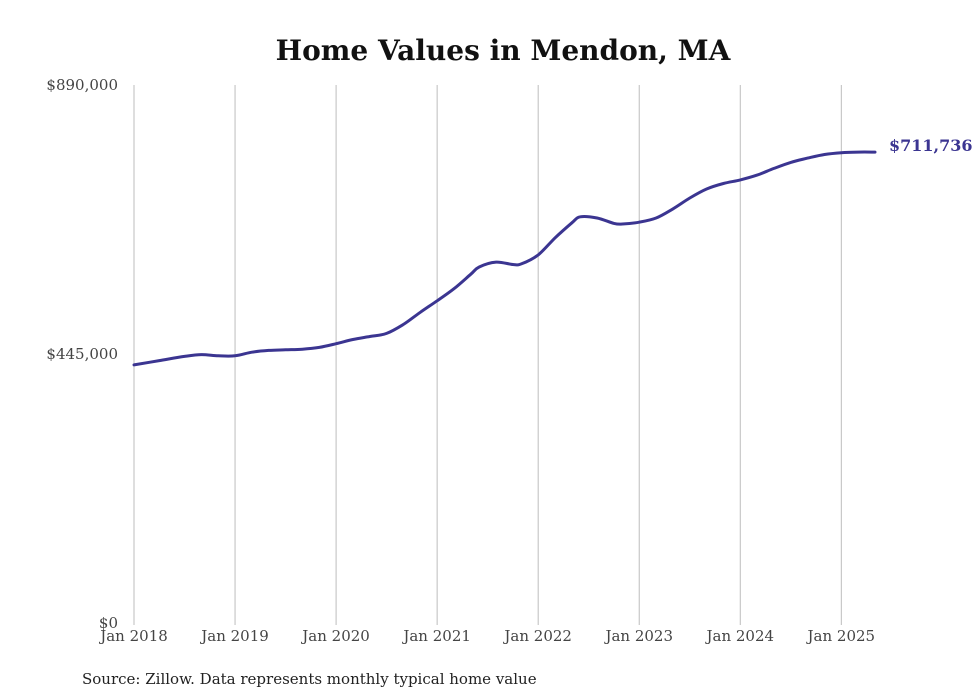  Describe the element at coordinates (436, 636) in the screenshot. I see `x-tick-label: Jan 2021` at that location.